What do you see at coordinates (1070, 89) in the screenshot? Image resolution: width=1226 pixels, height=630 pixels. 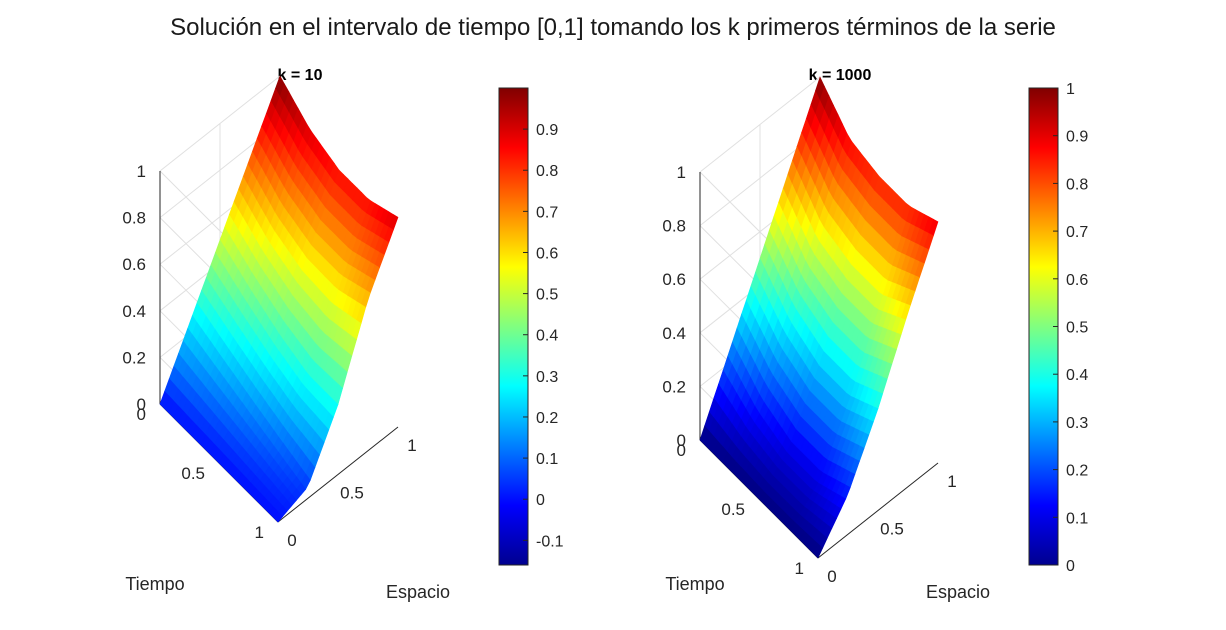 I see `colorbar-tick-label: 1` at bounding box center [1070, 89].